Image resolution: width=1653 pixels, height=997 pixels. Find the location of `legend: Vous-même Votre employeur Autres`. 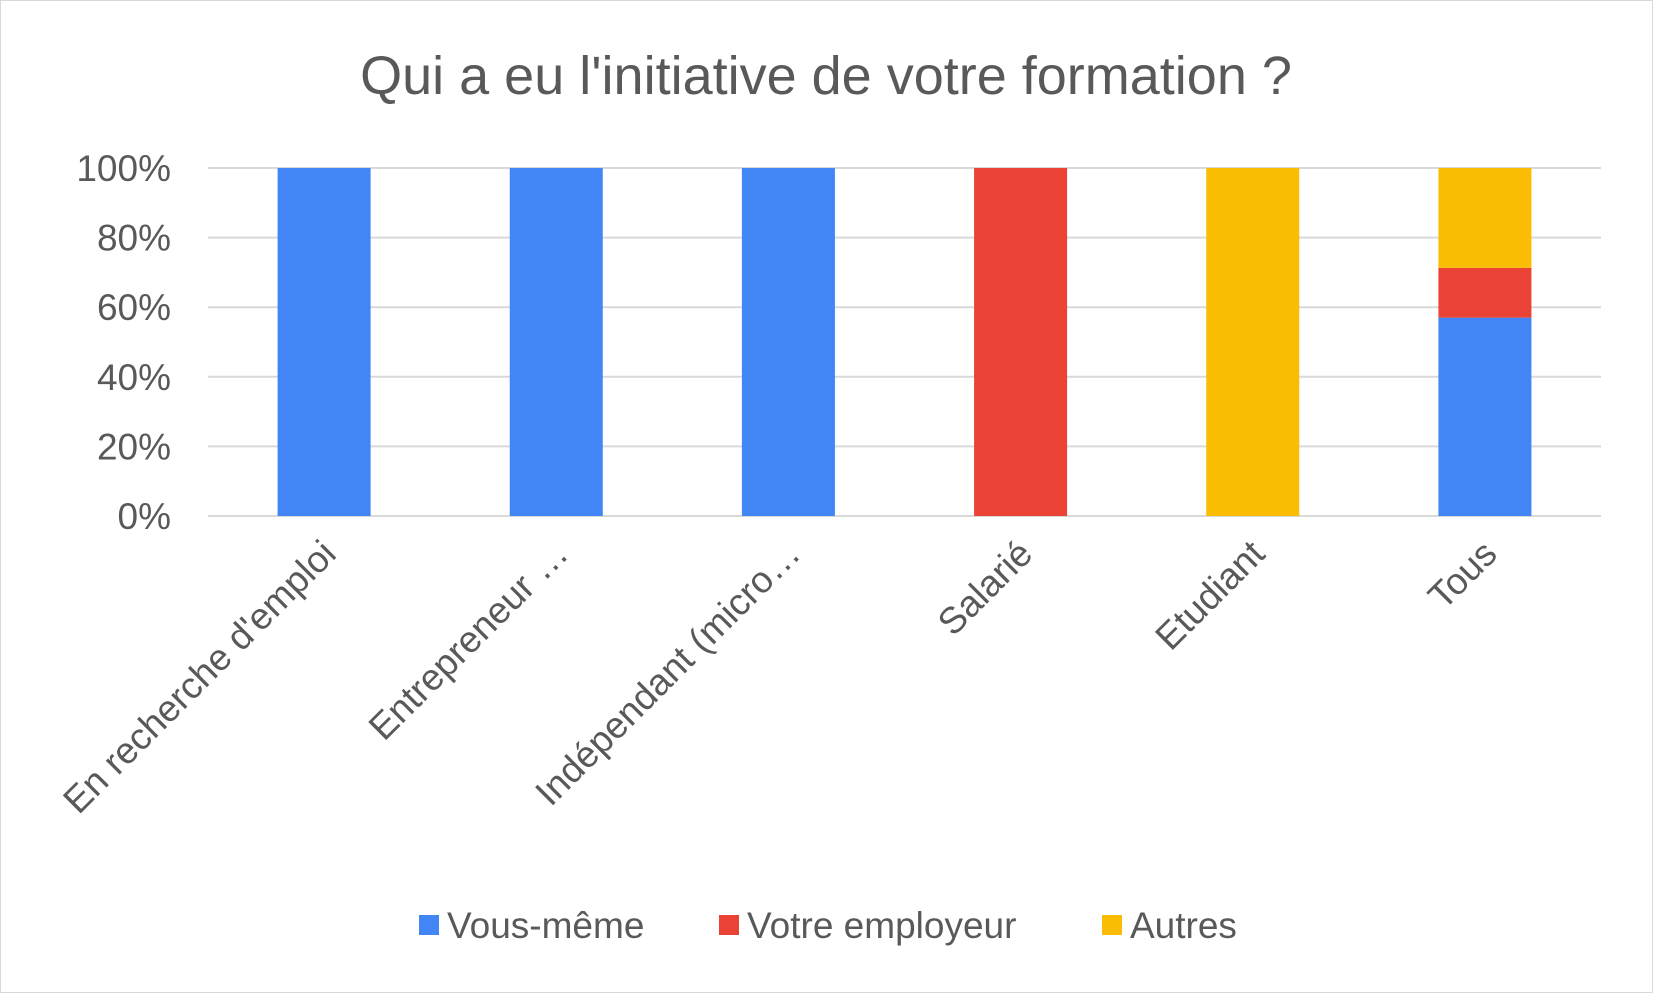

legend: Vous-même Votre employeur Autres is located at coordinates (828, 925).